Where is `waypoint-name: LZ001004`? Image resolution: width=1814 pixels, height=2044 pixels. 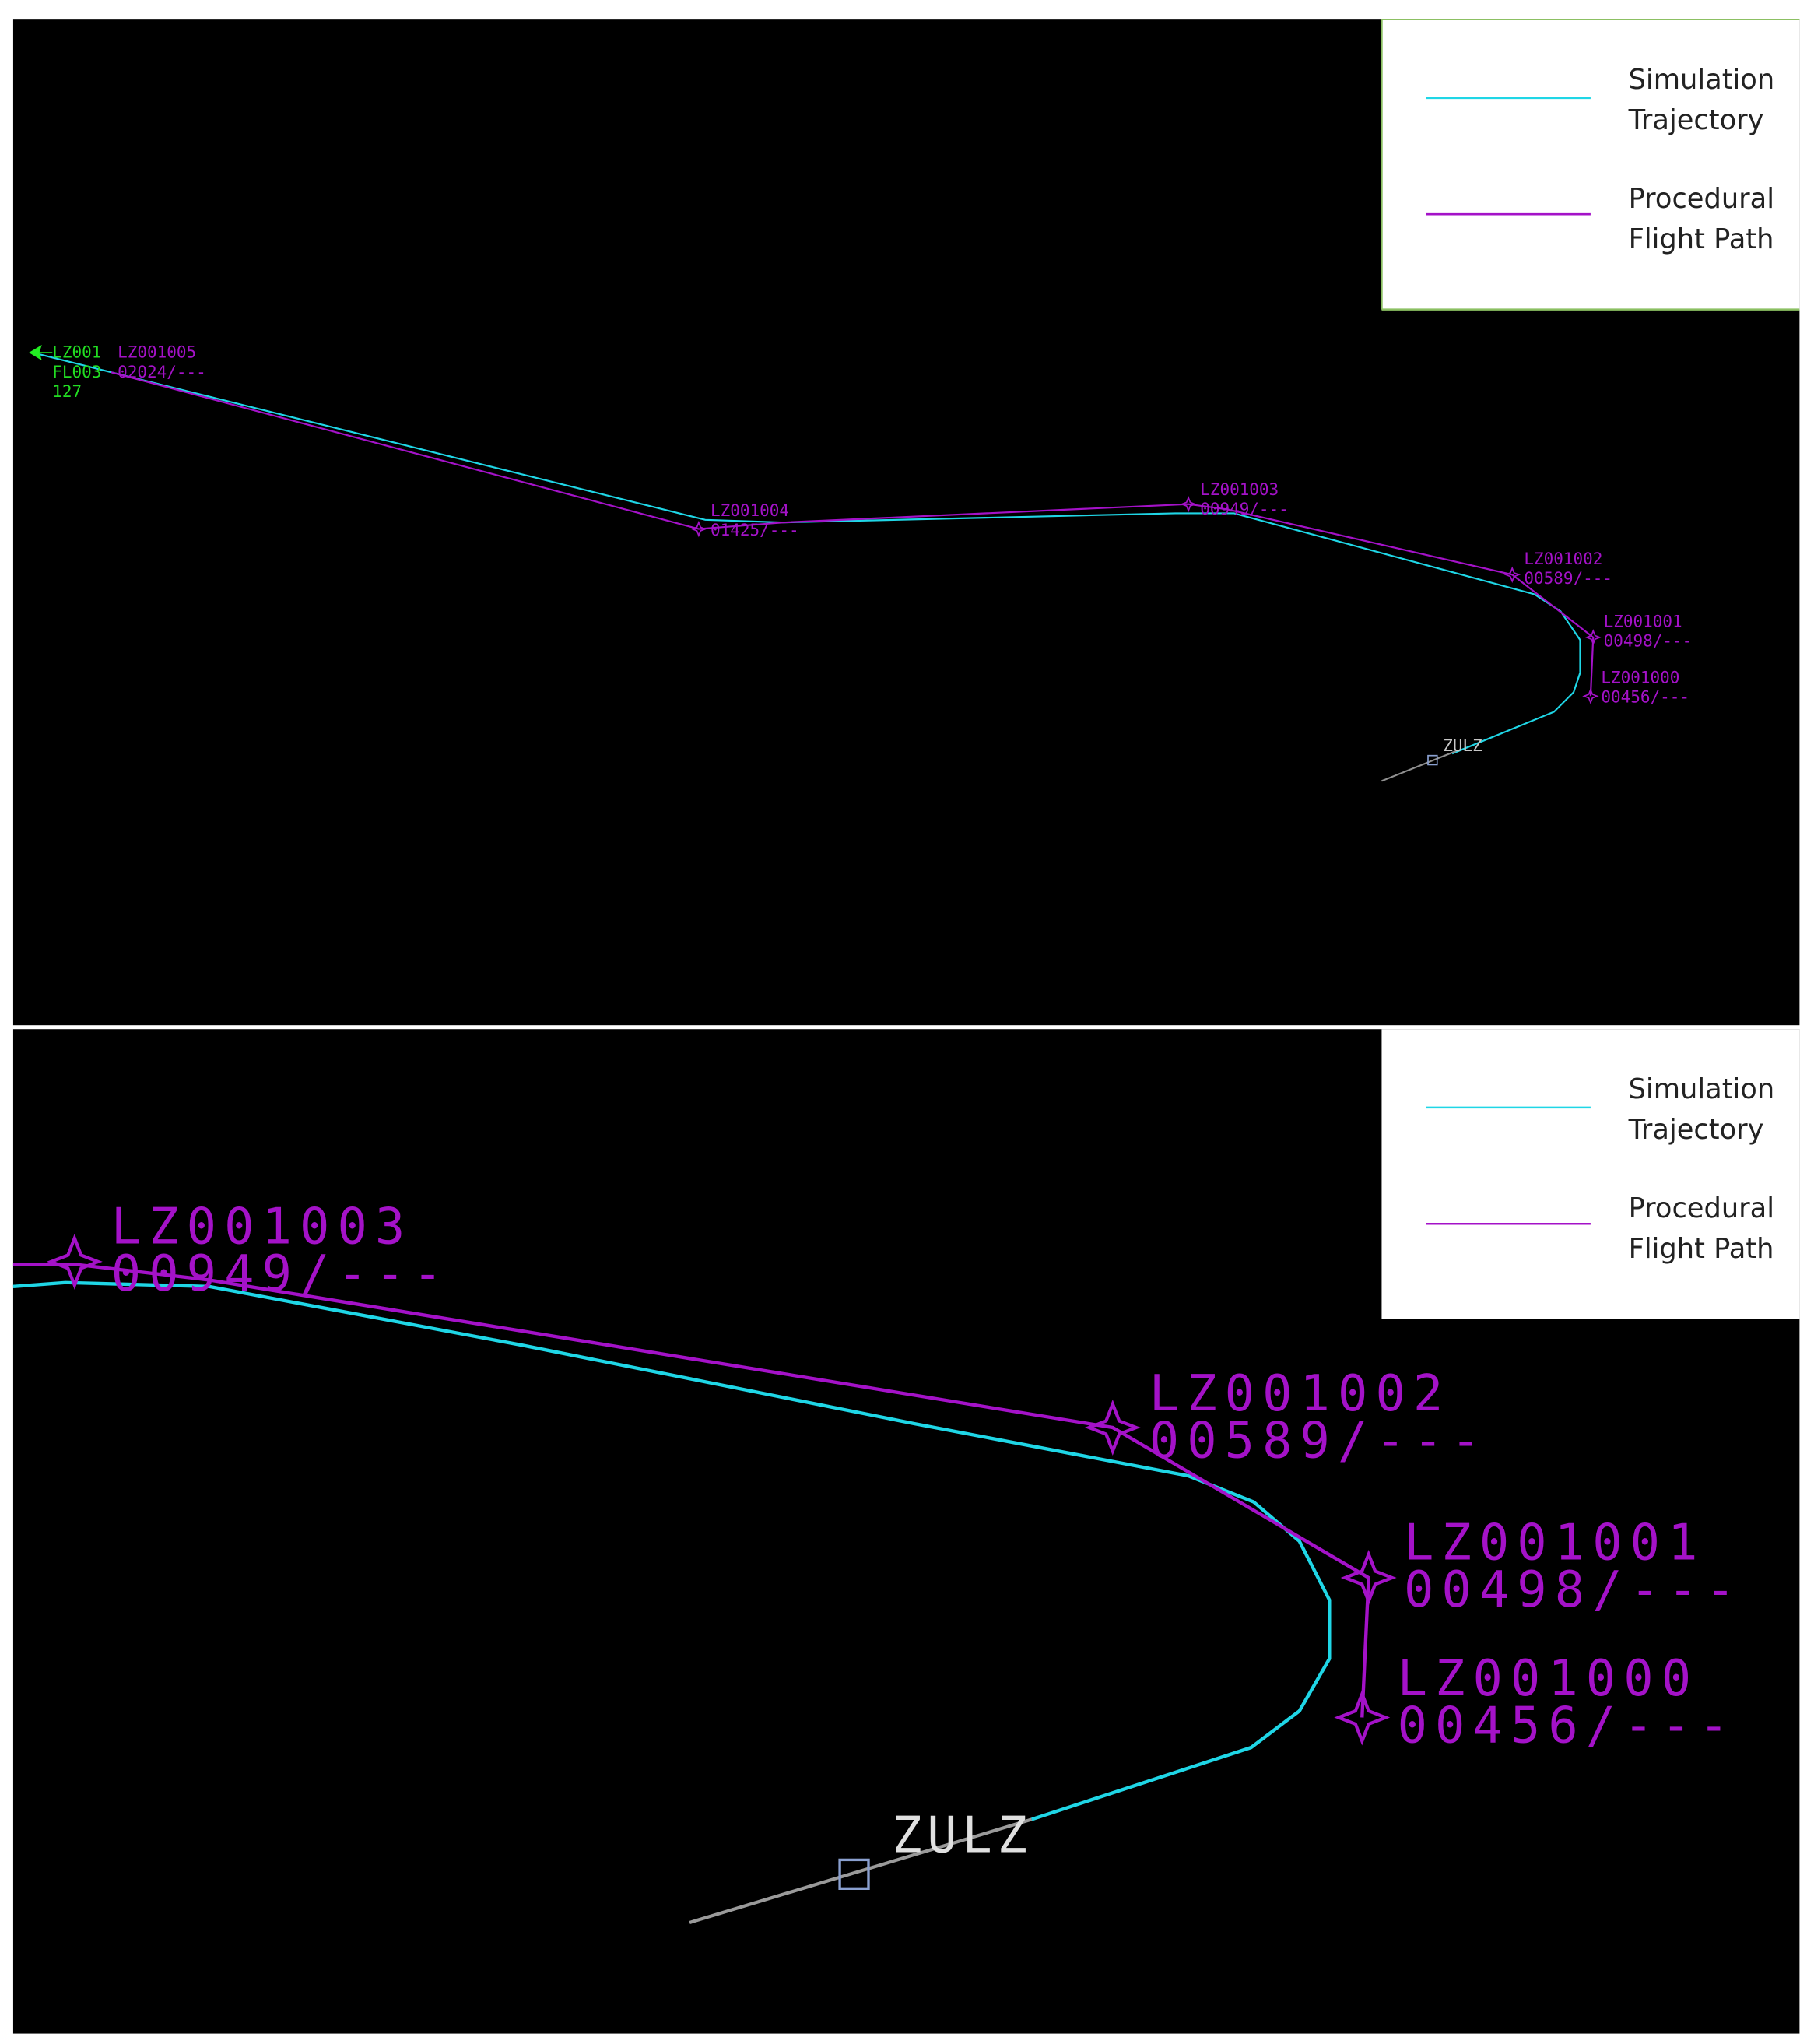 waypoint-name: LZ001004 is located at coordinates (750, 510).